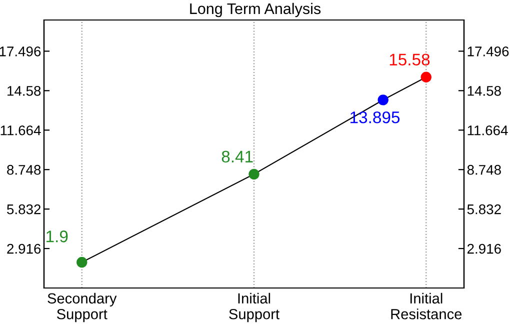  I want to click on y2-tick-label: 11.664, so click(488, 130).